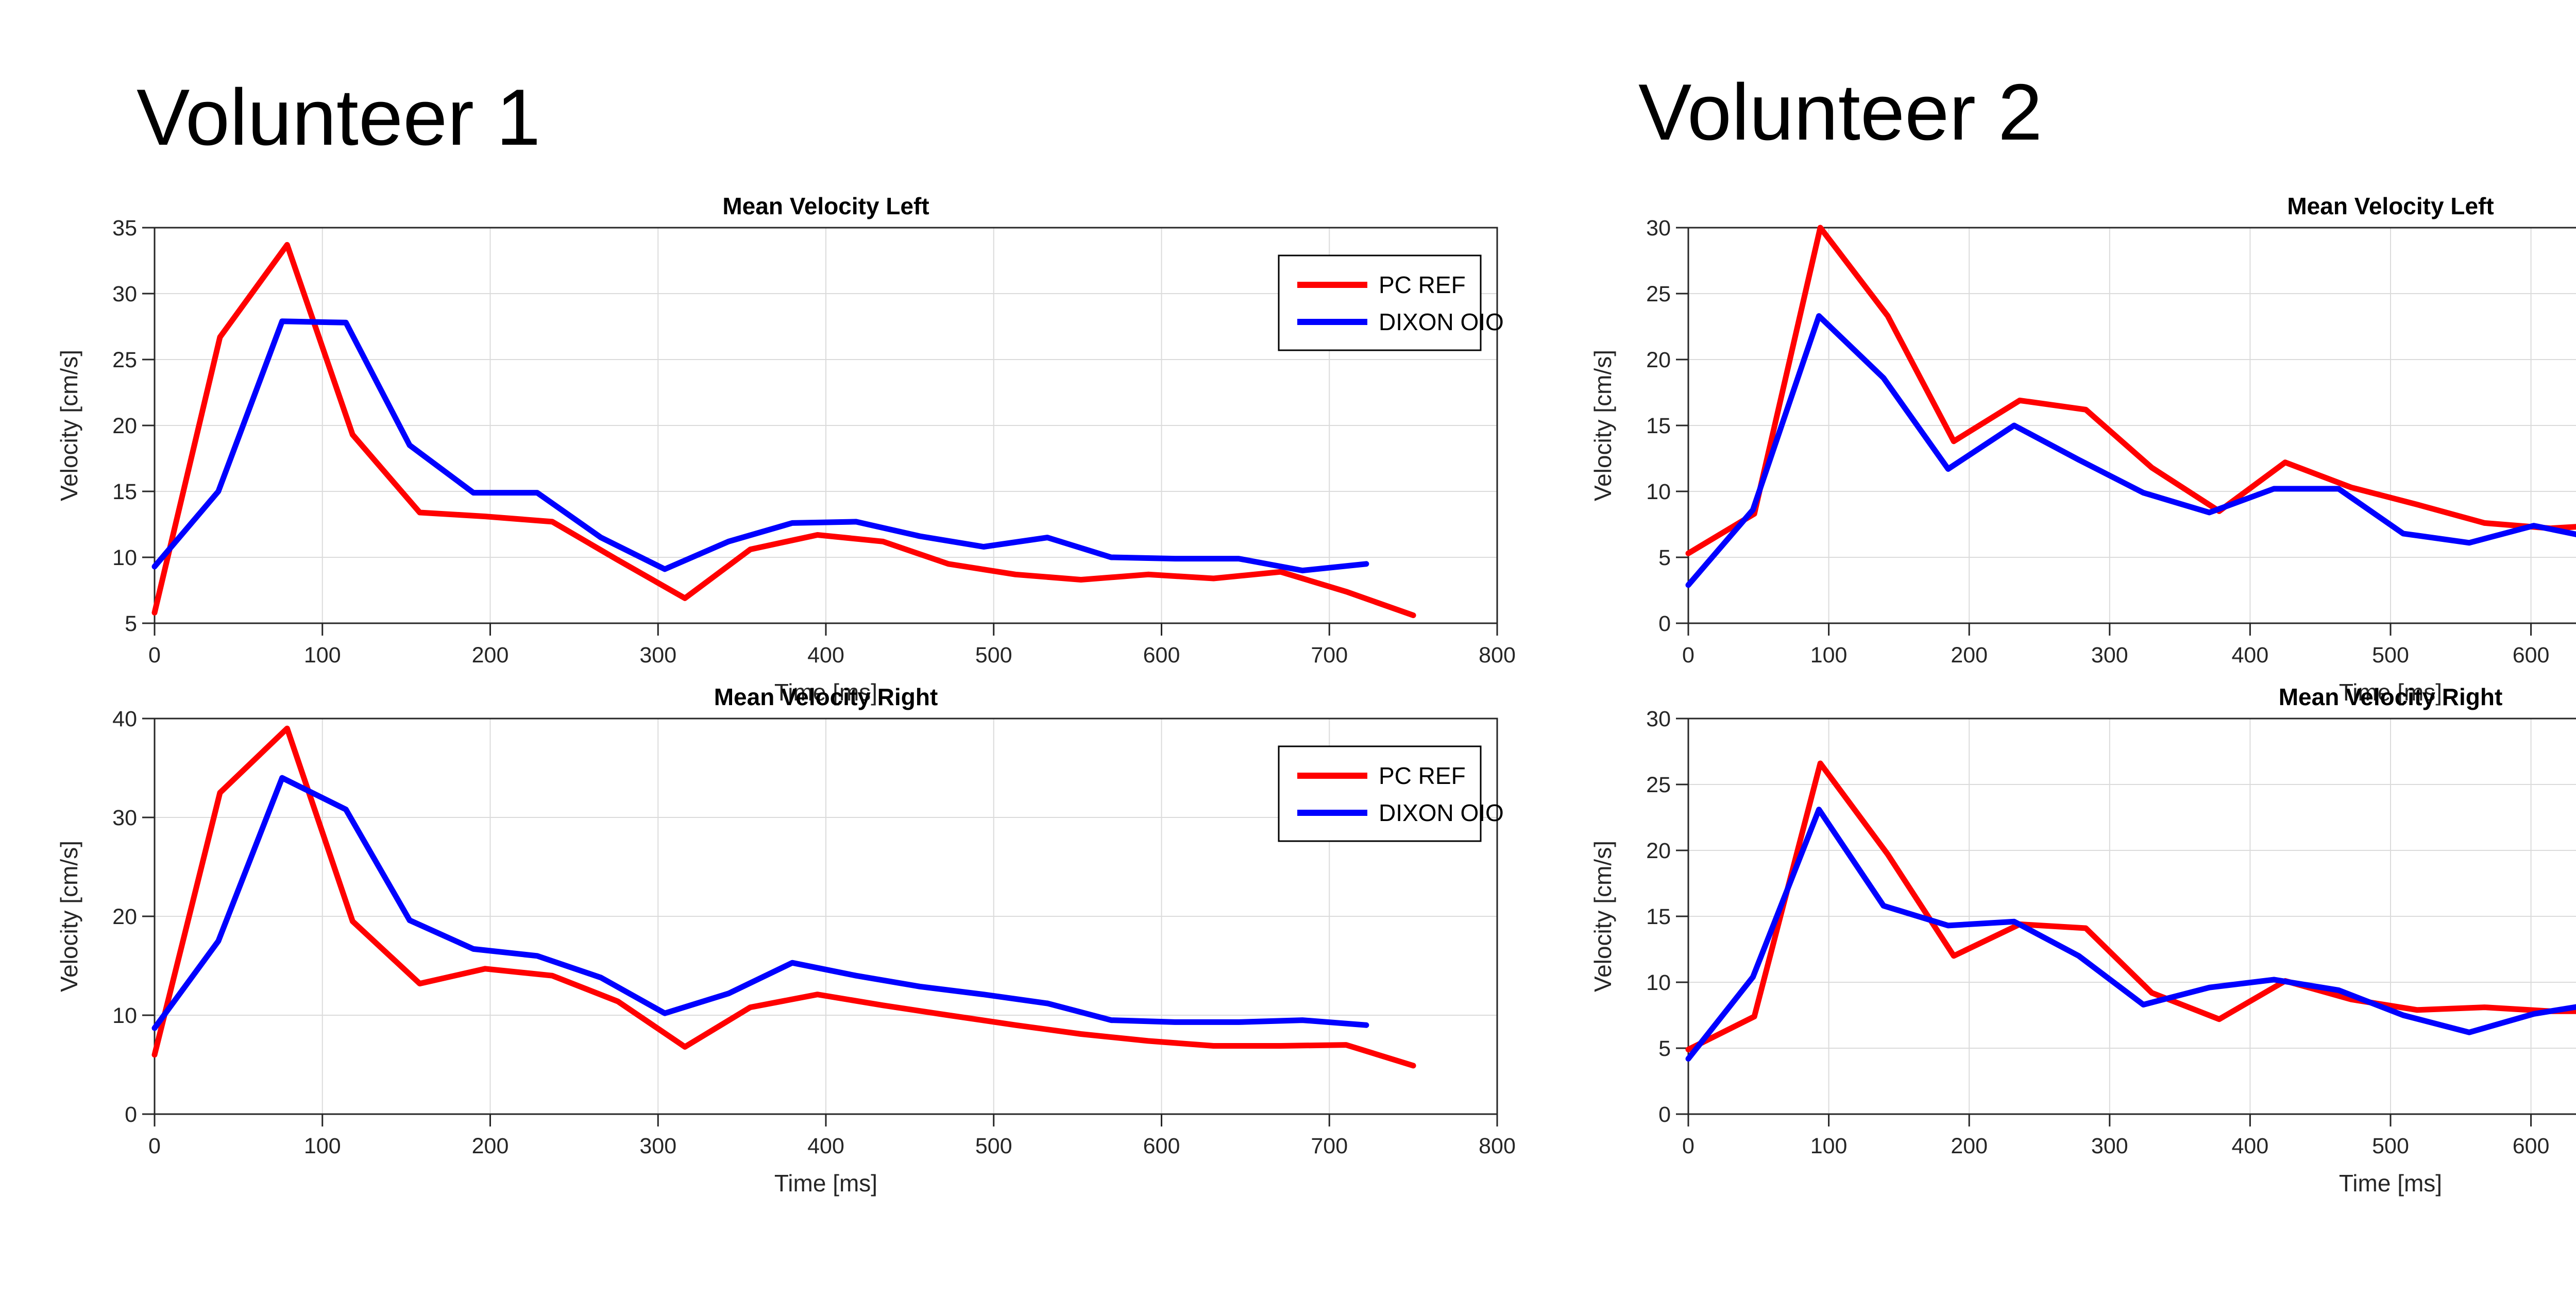 This screenshot has height=1298, width=2576. I want to click on heading-volunteer-1: Volunteer 1, so click(339, 117).